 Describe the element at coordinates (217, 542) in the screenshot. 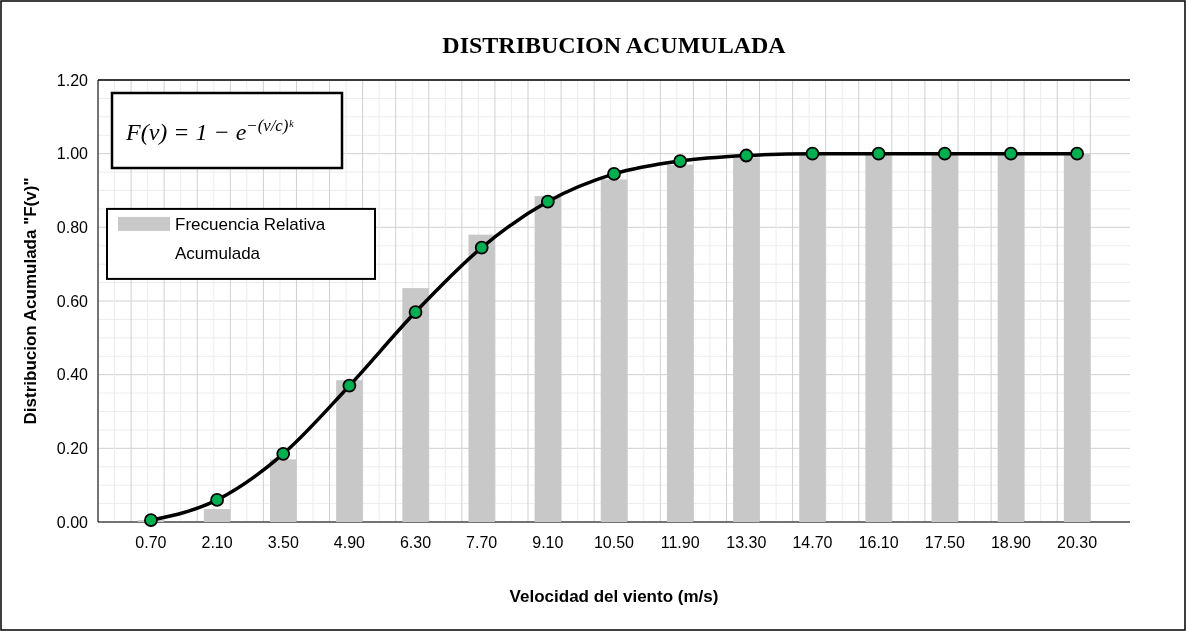

I see `x-tick-label: 2.10` at that location.